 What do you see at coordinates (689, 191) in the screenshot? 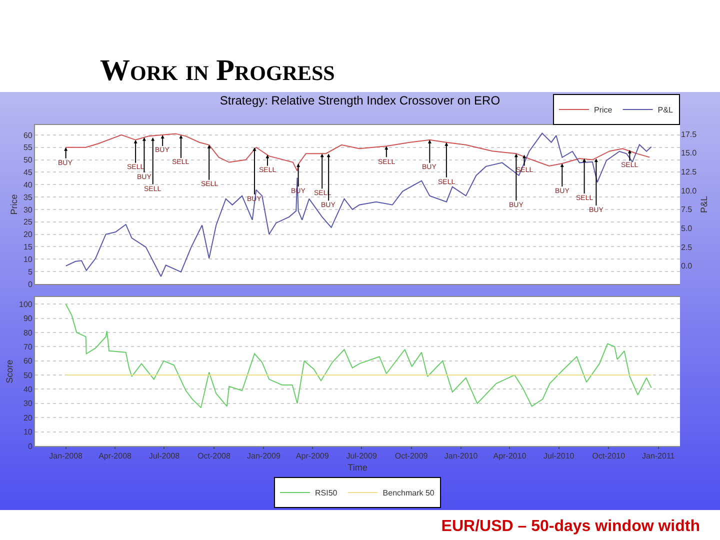
I see `y2-tick-label: 10.0` at bounding box center [689, 191].